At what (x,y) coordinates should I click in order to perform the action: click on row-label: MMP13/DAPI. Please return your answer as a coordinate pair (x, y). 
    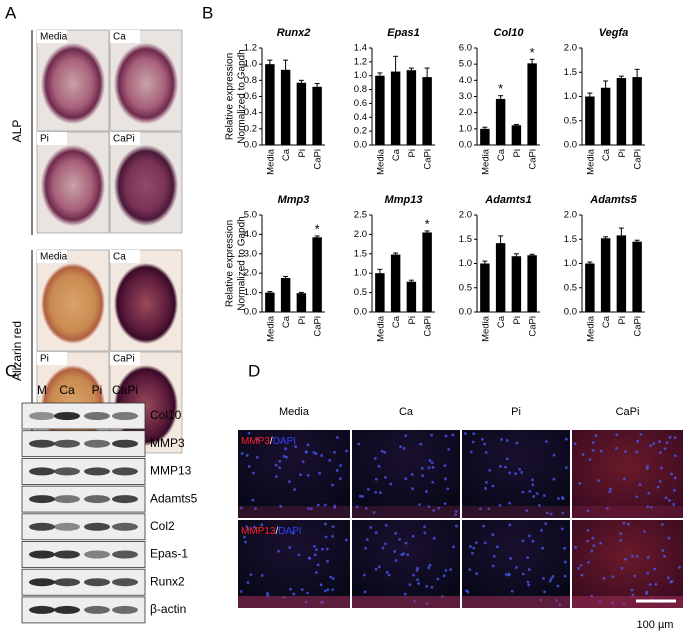
    Looking at the image, I should click on (271, 531).